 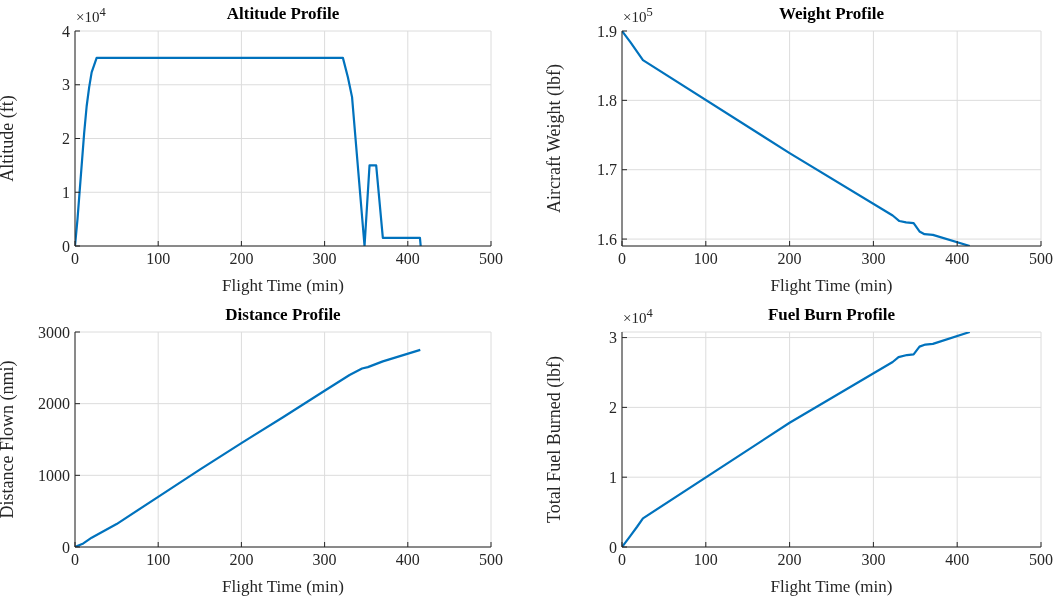 I want to click on y-axis-title: Altitude (ft), so click(x=9, y=138).